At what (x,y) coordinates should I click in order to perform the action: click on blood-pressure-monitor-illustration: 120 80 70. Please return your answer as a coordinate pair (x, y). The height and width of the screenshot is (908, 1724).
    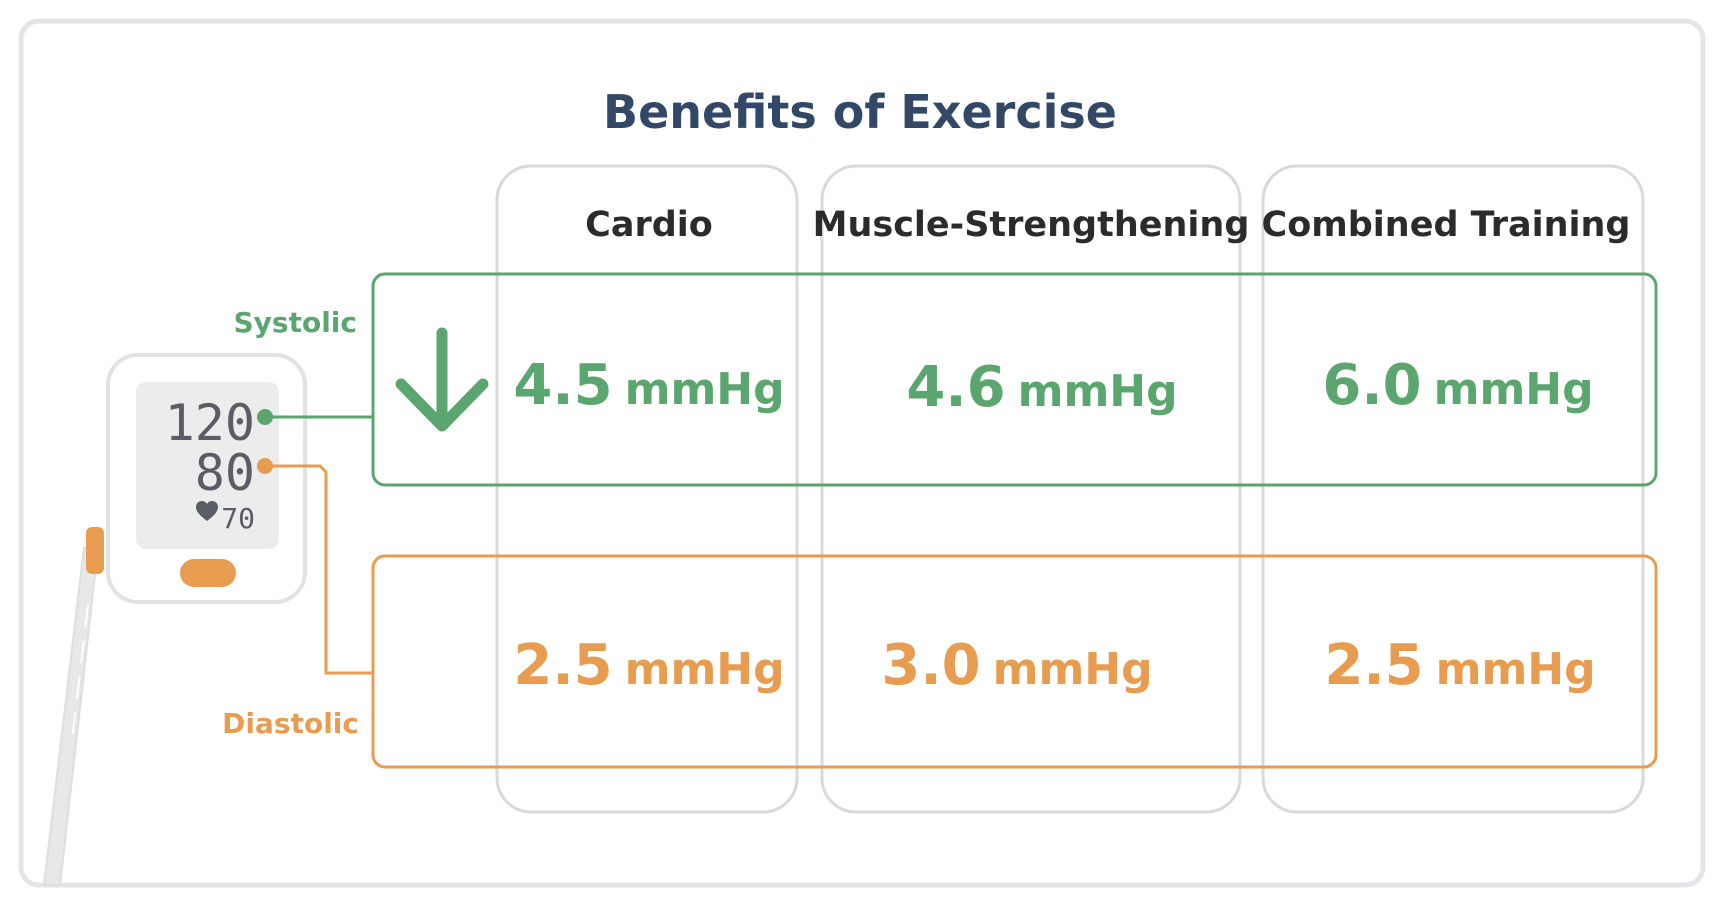
    Looking at the image, I should click on (174, 619).